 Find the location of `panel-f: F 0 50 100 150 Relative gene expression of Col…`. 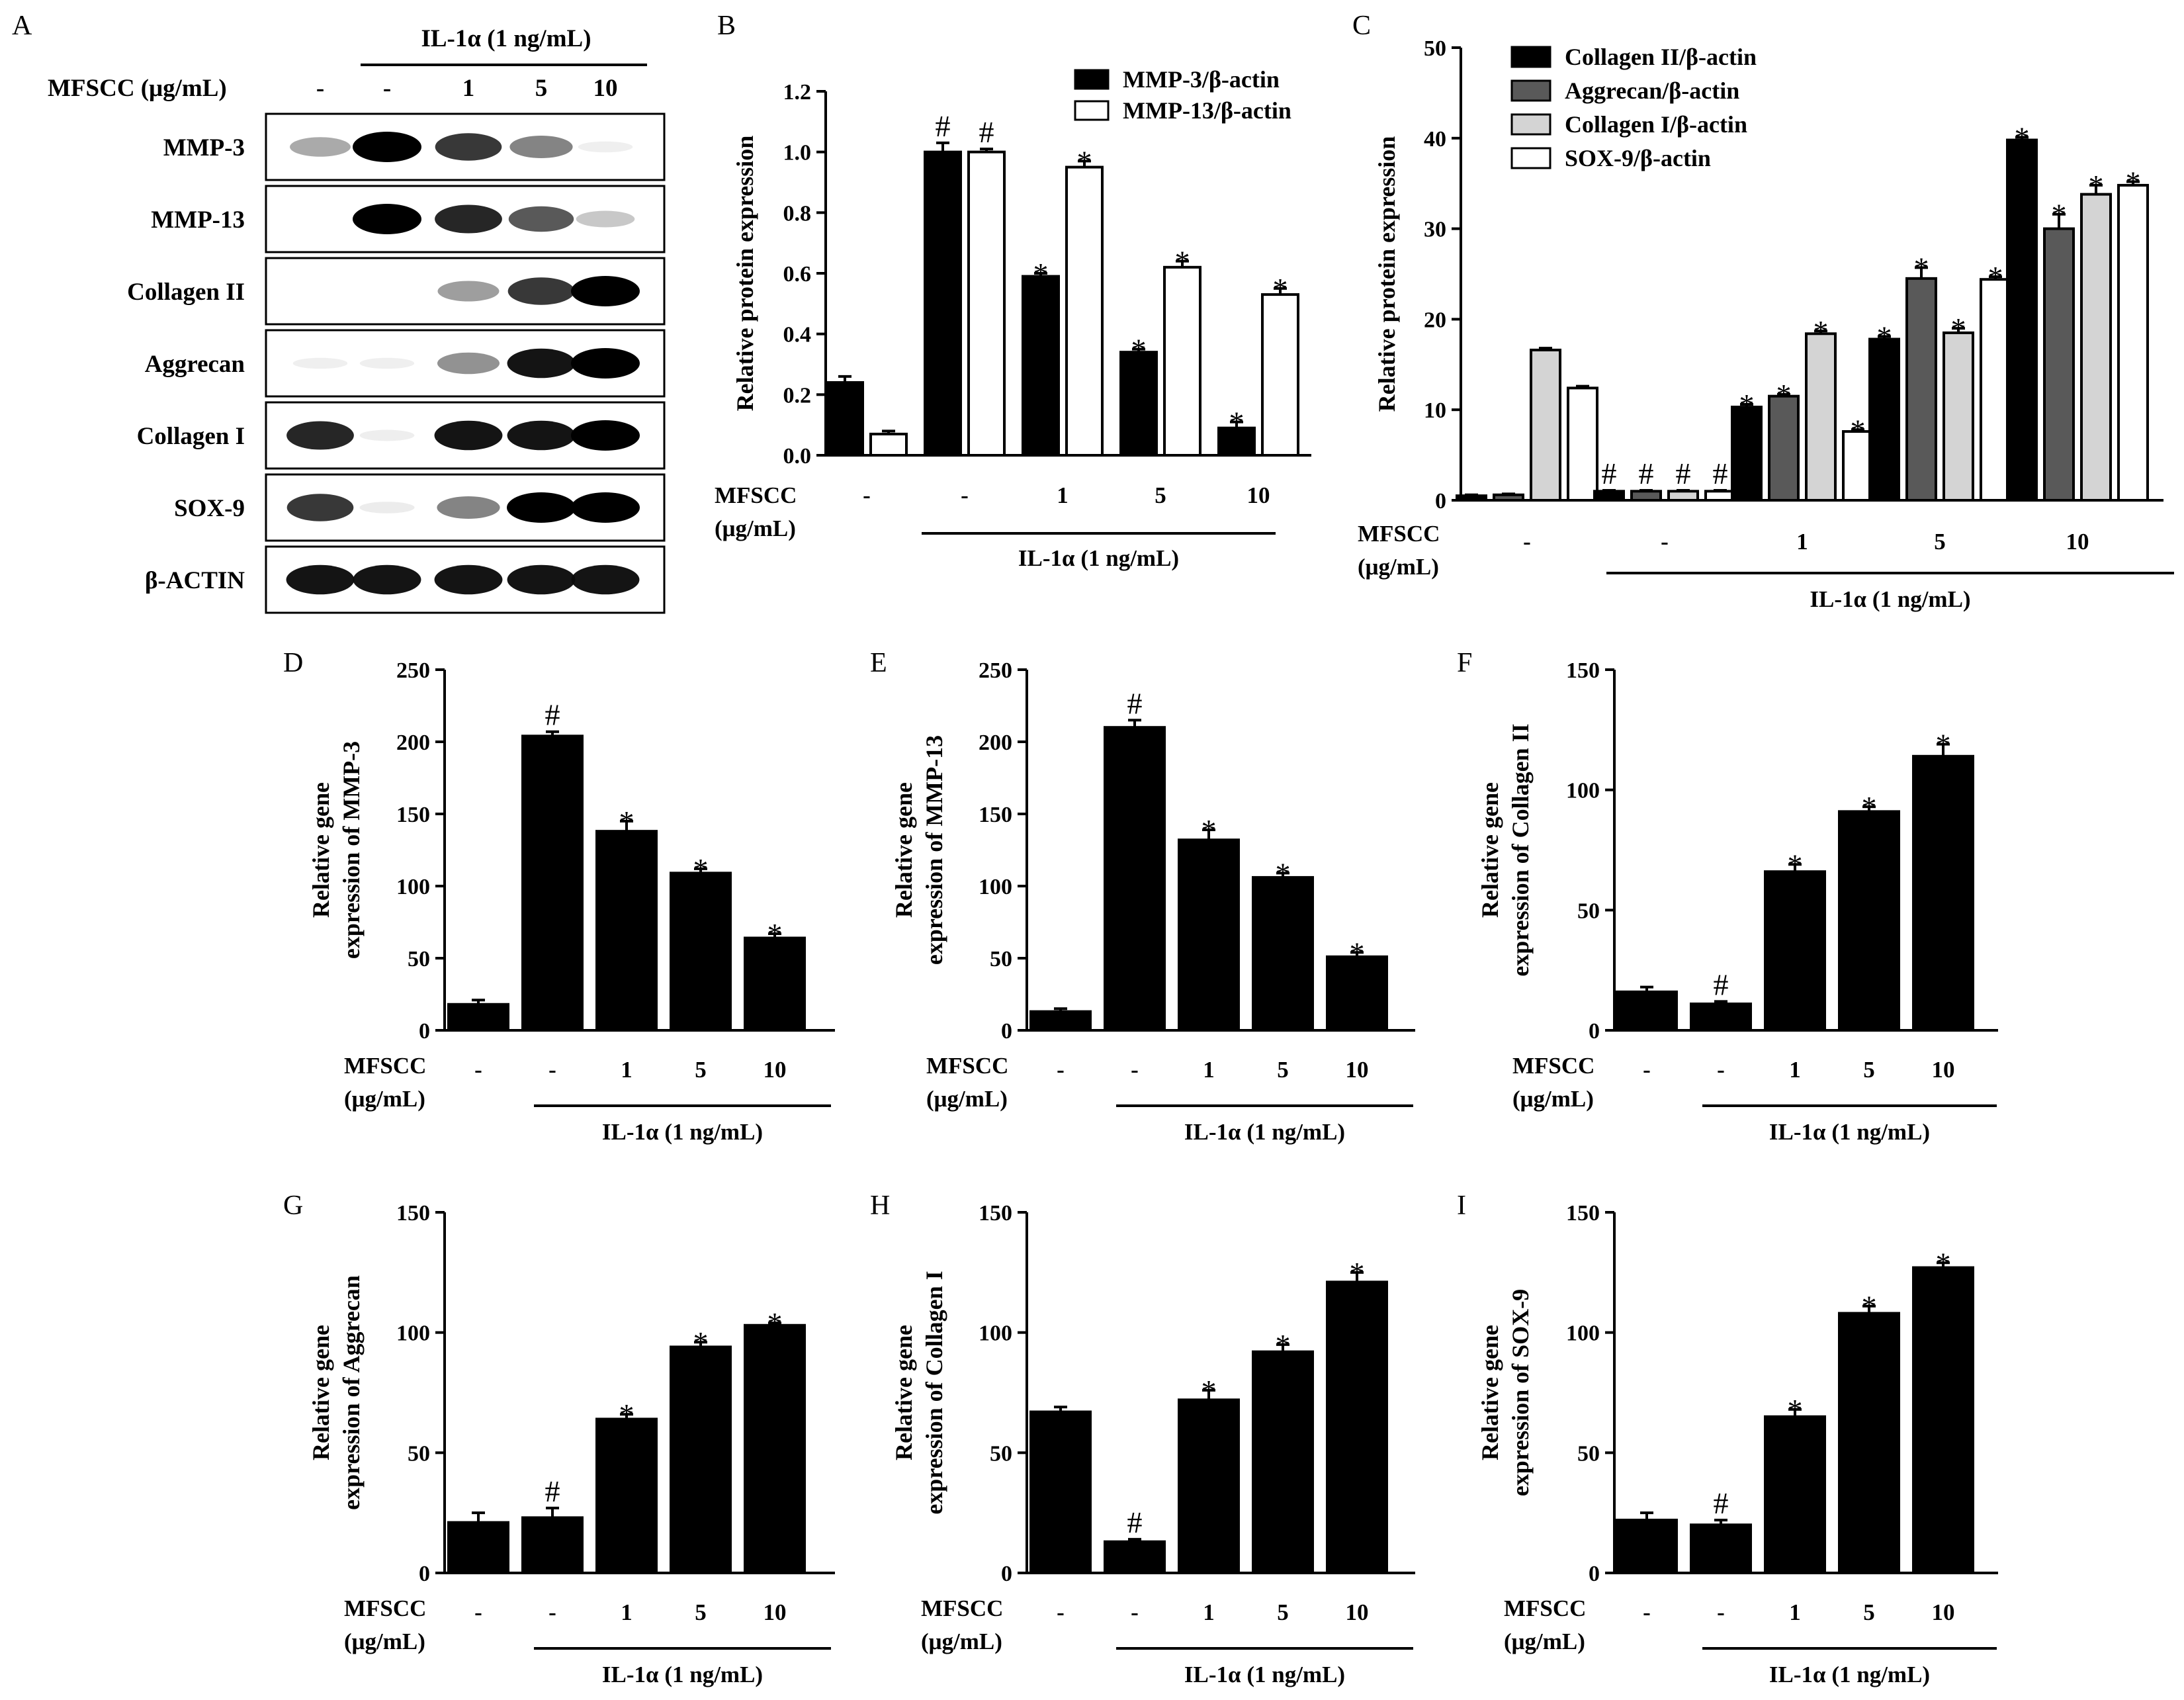

panel-f: F 0 50 100 150 Relative gene expression of Col… is located at coordinates (1728, 896).